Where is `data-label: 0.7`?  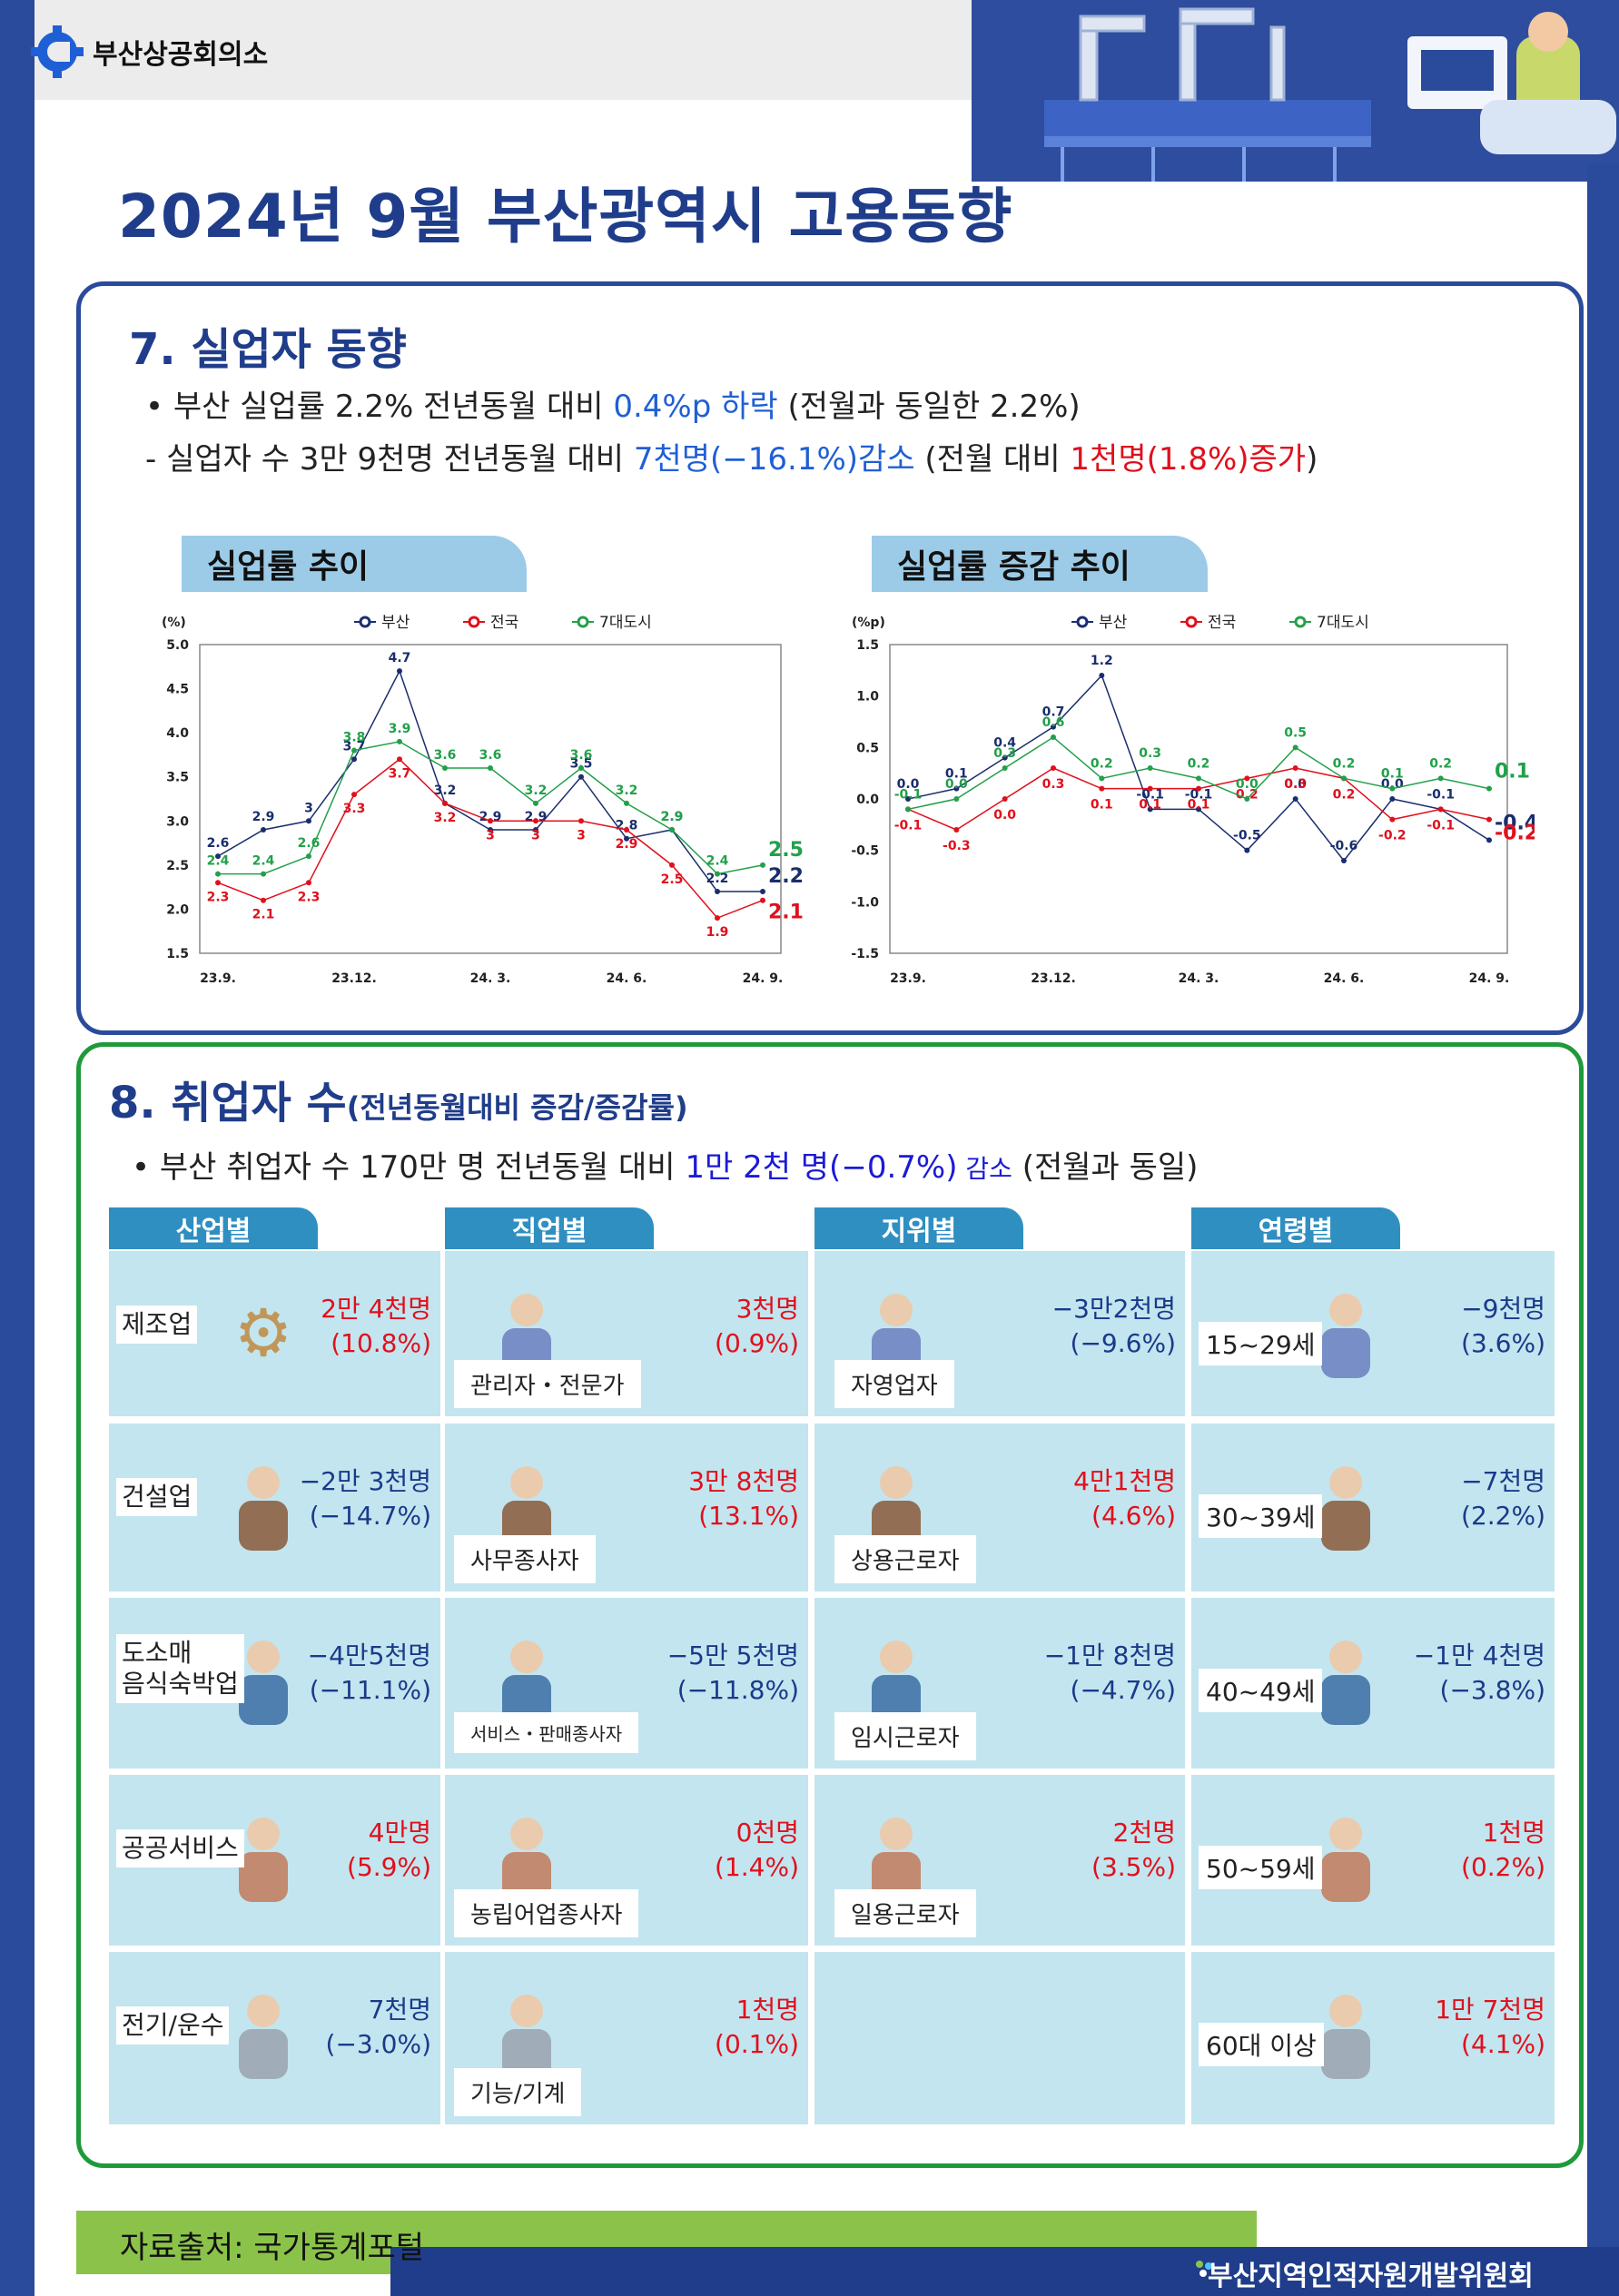 data-label: 0.7 is located at coordinates (1053, 712).